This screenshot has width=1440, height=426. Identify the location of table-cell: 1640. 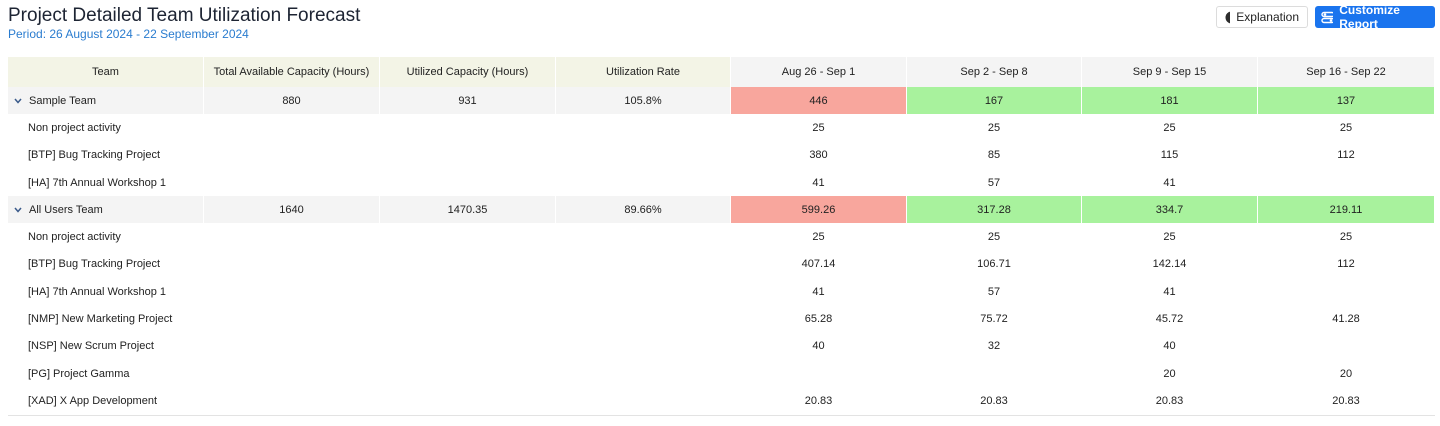
(292, 210).